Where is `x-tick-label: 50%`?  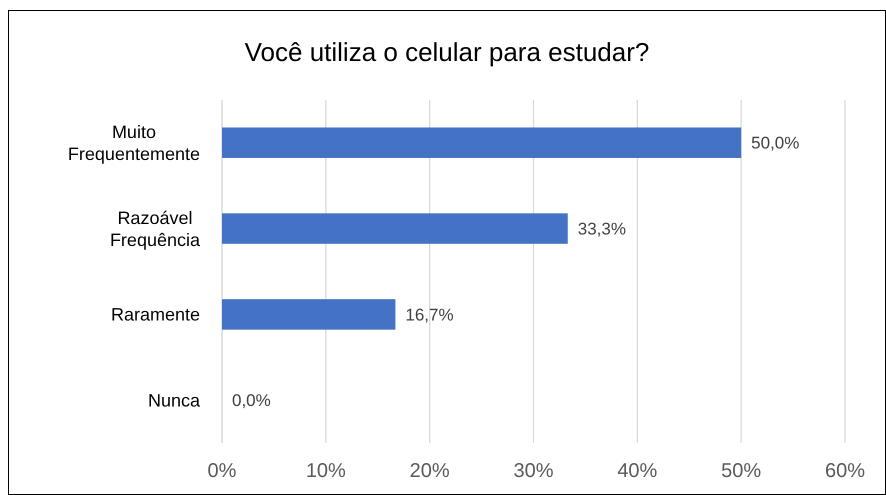
x-tick-label: 50% is located at coordinates (741, 471).